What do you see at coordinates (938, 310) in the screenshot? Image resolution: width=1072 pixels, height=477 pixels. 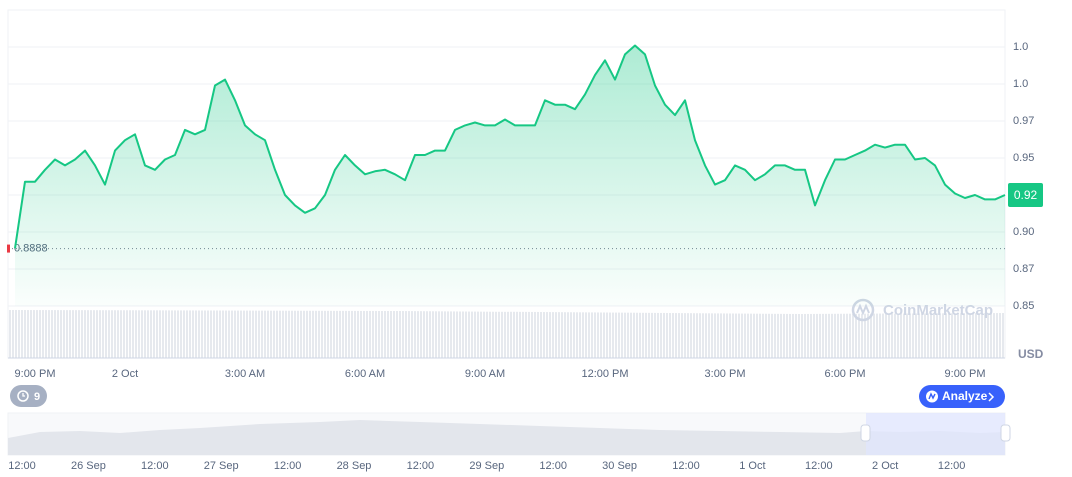 I see `watermark: CoinMarketCap` at bounding box center [938, 310].